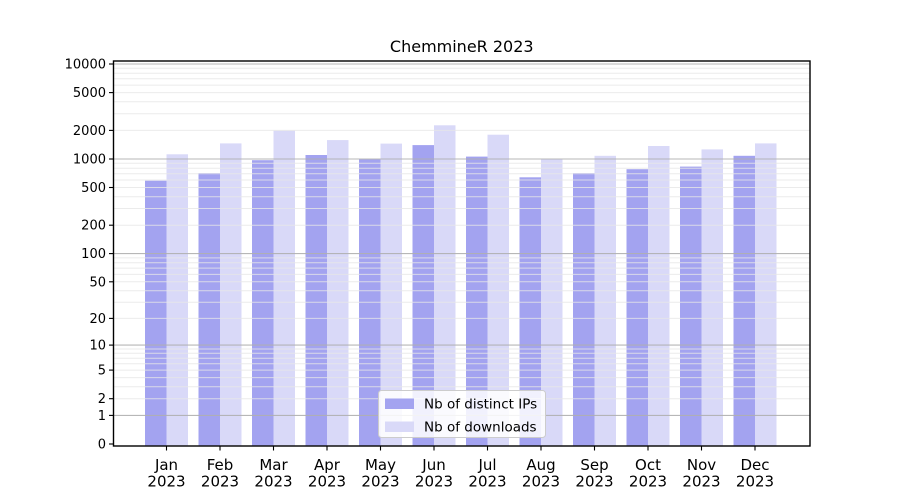 The width and height of the screenshot is (900, 500). Describe the element at coordinates (541, 482) in the screenshot. I see `x-tick-year-aug: 2023` at that location.